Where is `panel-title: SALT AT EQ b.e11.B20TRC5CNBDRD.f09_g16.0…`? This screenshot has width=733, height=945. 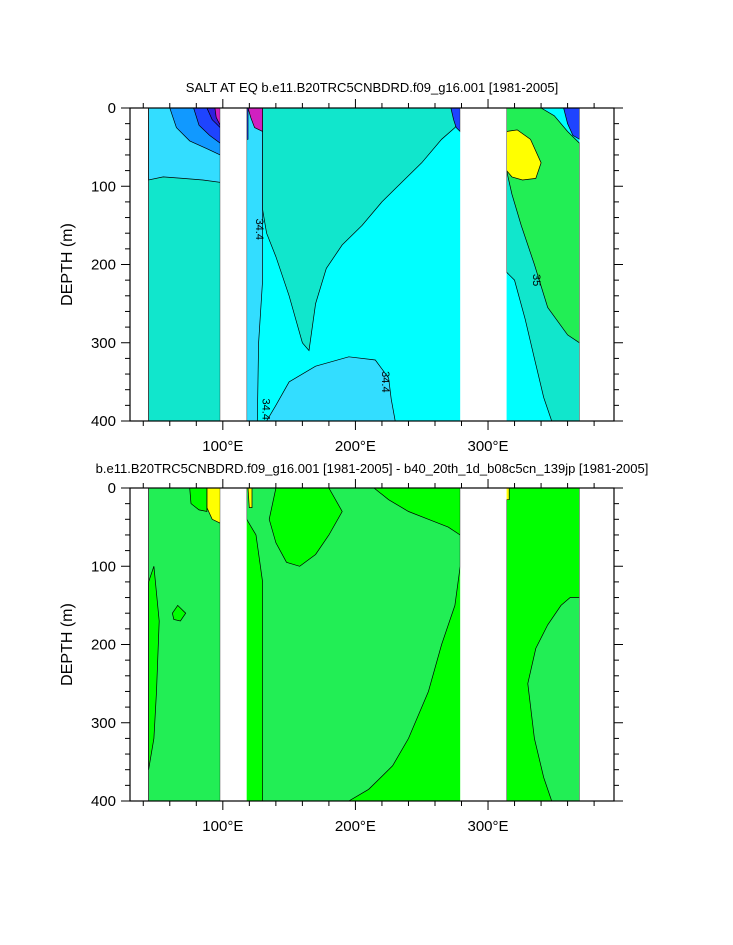
panel-title: SALT AT EQ b.e11.B20TRC5CNBDRD.f09_g16.0… is located at coordinates (372, 87).